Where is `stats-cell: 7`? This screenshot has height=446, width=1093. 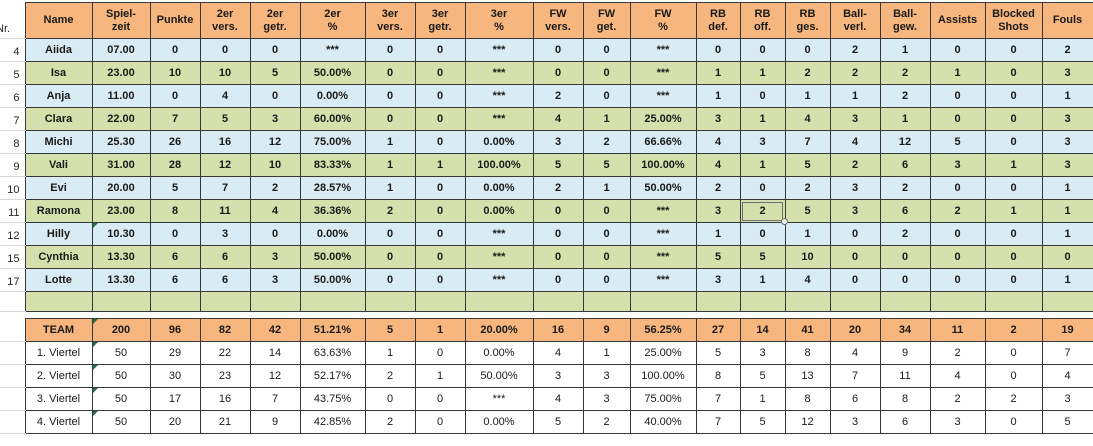 stats-cell: 7 is located at coordinates (718, 399).